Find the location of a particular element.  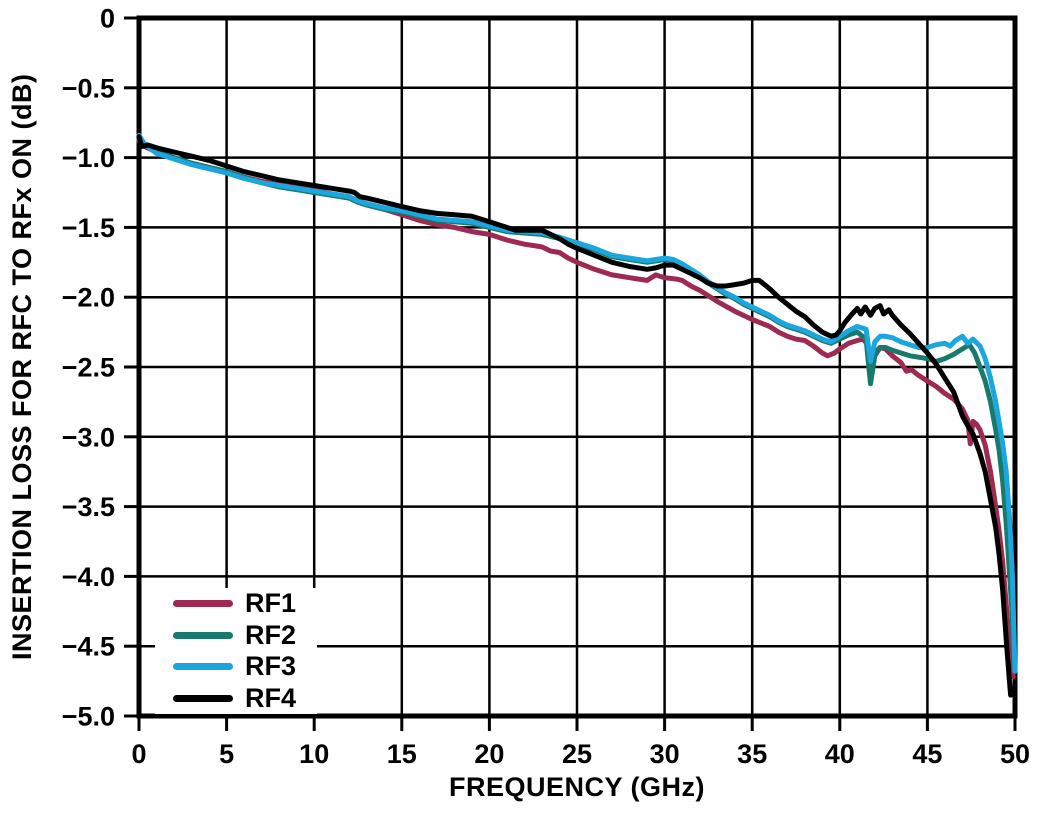

x-tick-label-20: 20 is located at coordinates (489, 754).